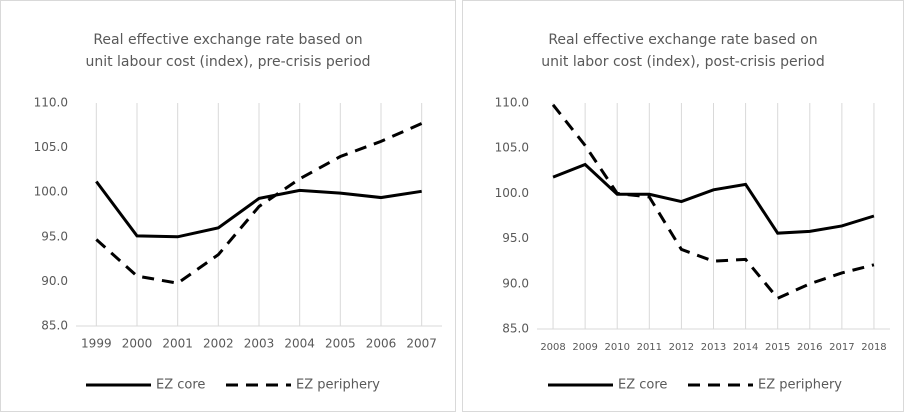 Image resolution: width=904 pixels, height=414 pixels. I want to click on x-tick-label: 2004, so click(299, 344).